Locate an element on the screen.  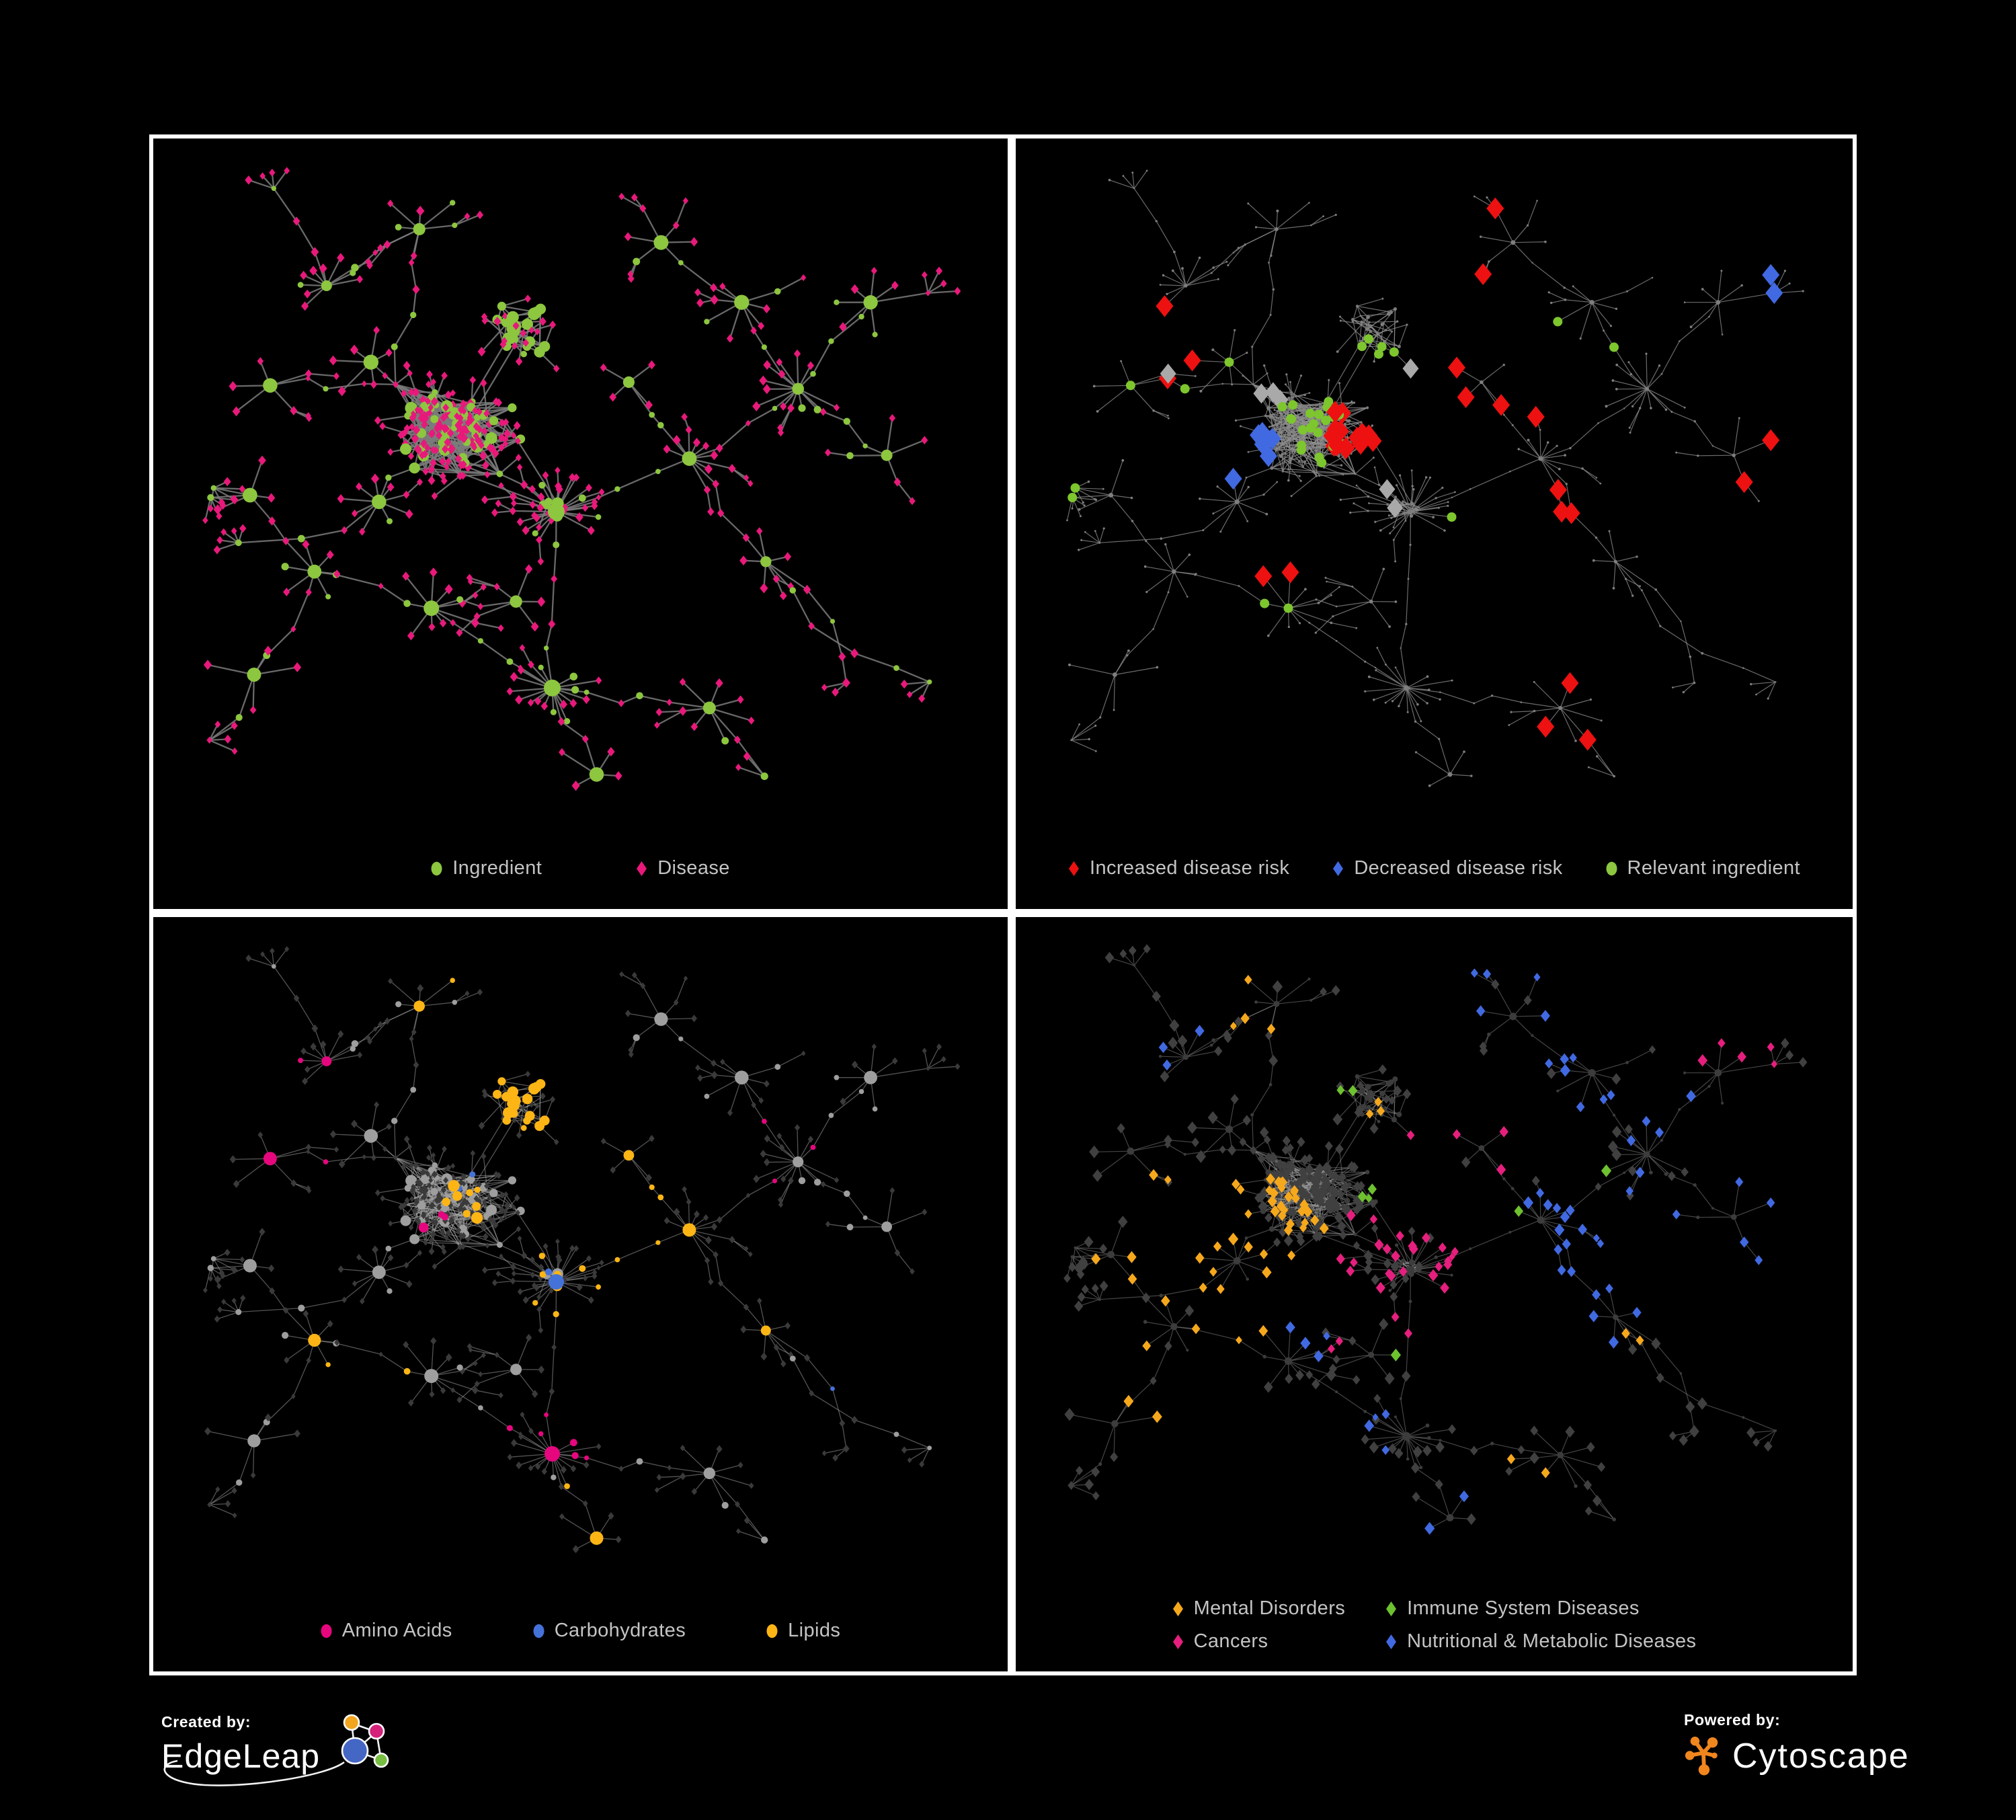
legend-item-carbohydrates: Carbohydrates is located at coordinates (609, 1631).